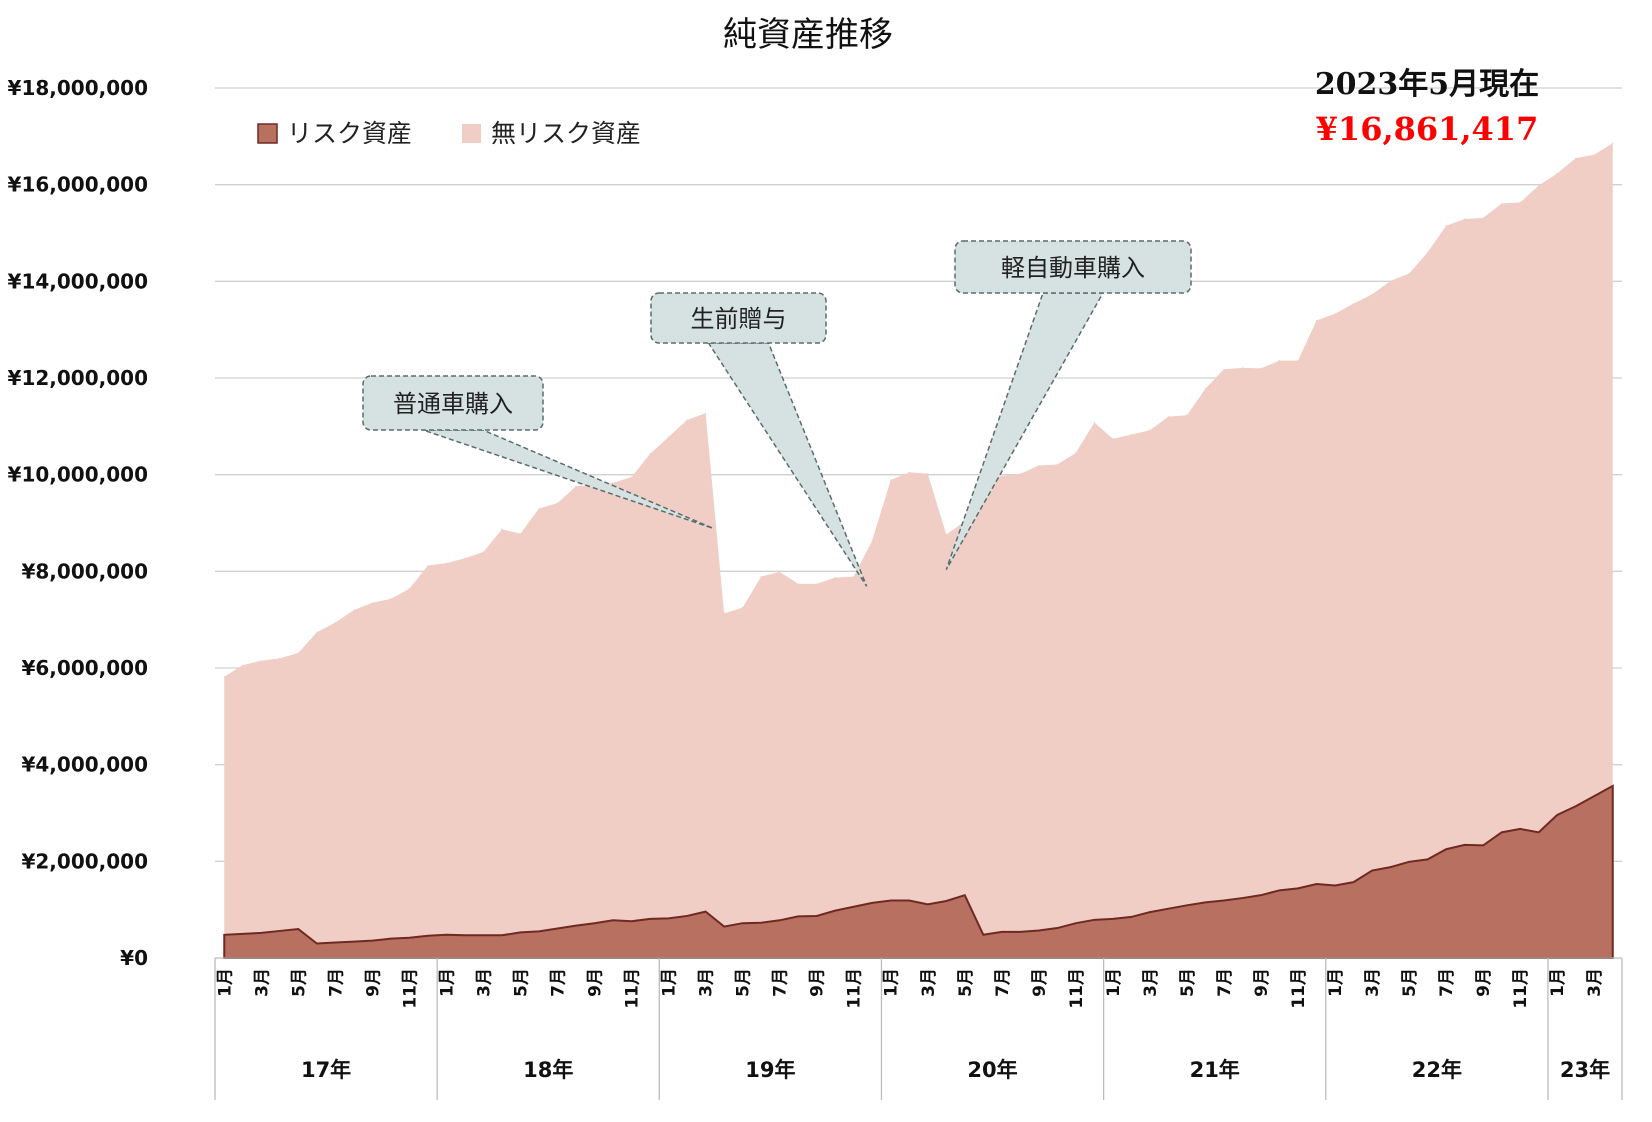 This screenshot has width=1652, height=1122. I want to click on legend-label-riskfree: 無リスク資産, so click(566, 133).